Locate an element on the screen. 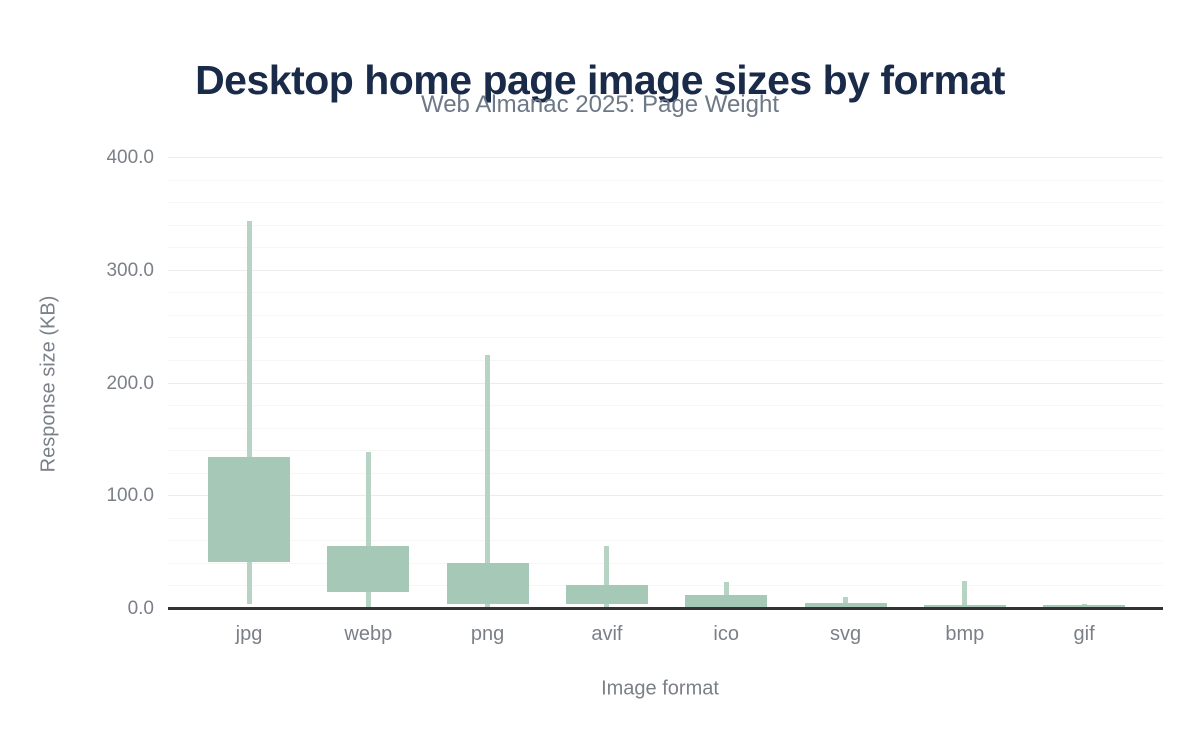 The width and height of the screenshot is (1200, 742). x-tick-label-avif: avif is located at coordinates (607, 634).